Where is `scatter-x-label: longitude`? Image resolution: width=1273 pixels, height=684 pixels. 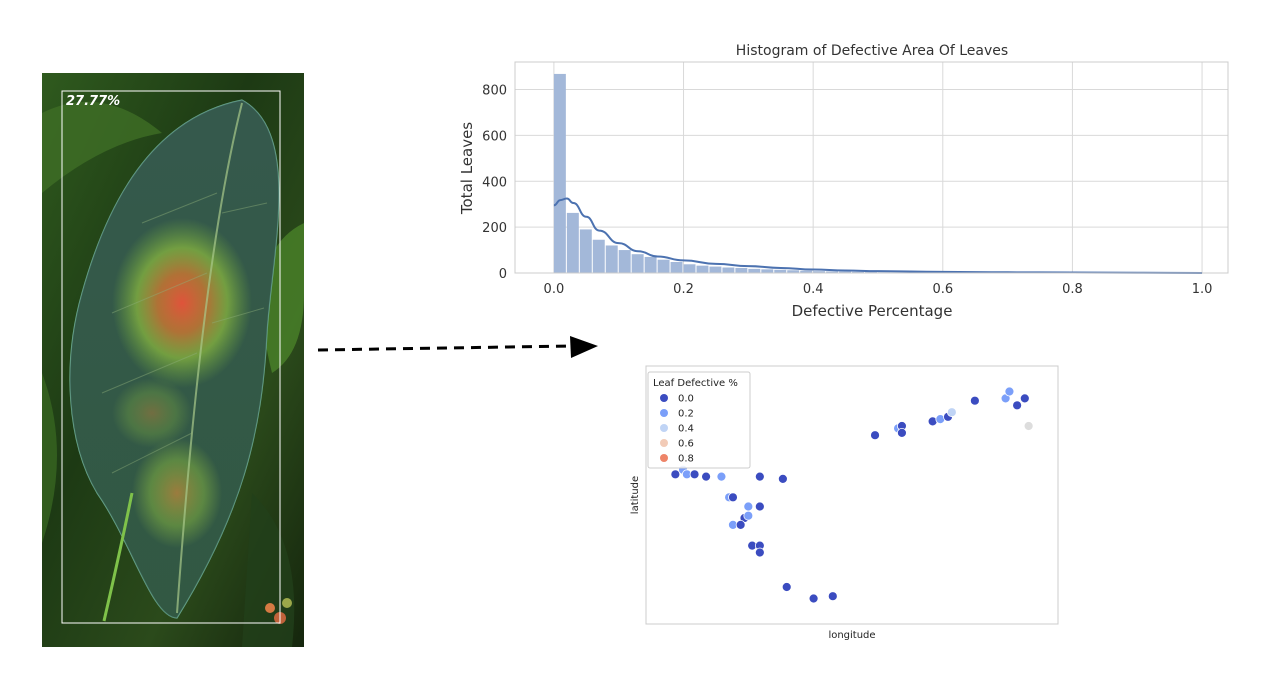 scatter-x-label: longitude is located at coordinates (851, 635).